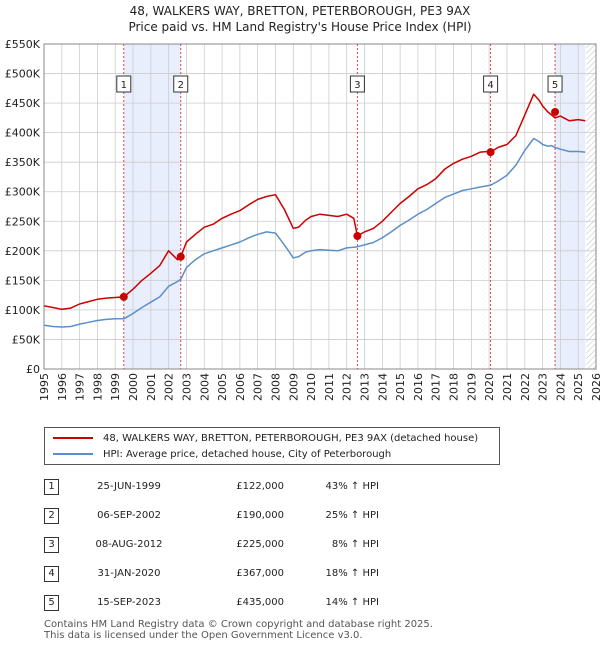  Describe the element at coordinates (454, 387) in the screenshot. I see `x-tick-label: 2018` at that location.